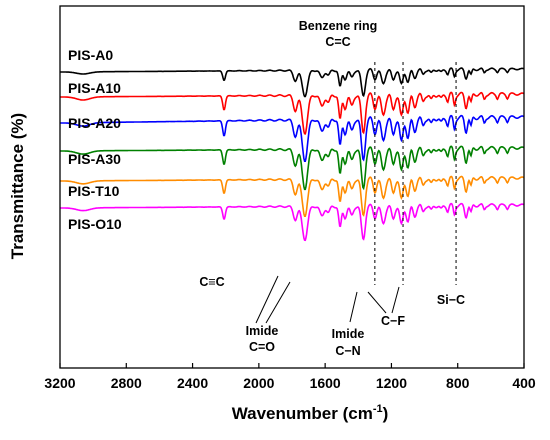 Image resolution: width=550 pixels, height=440 pixels. What do you see at coordinates (262, 347) in the screenshot?
I see `imide-co-label-2: C=O` at bounding box center [262, 347].